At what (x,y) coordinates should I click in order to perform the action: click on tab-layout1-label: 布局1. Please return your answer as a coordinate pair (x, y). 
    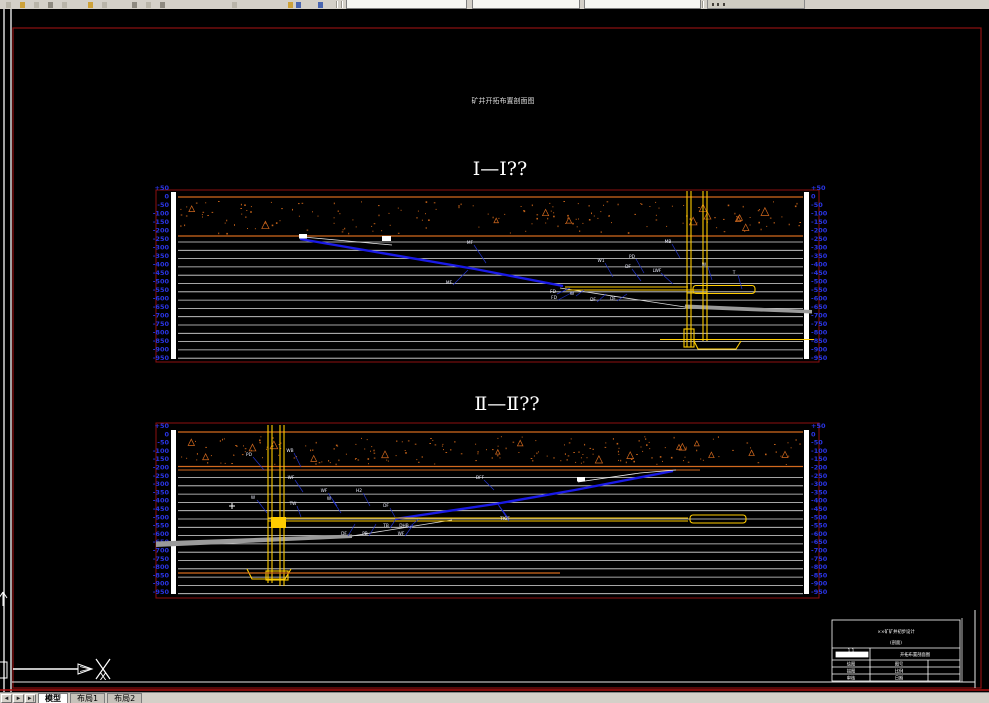
    Looking at the image, I should click on (88, 698).